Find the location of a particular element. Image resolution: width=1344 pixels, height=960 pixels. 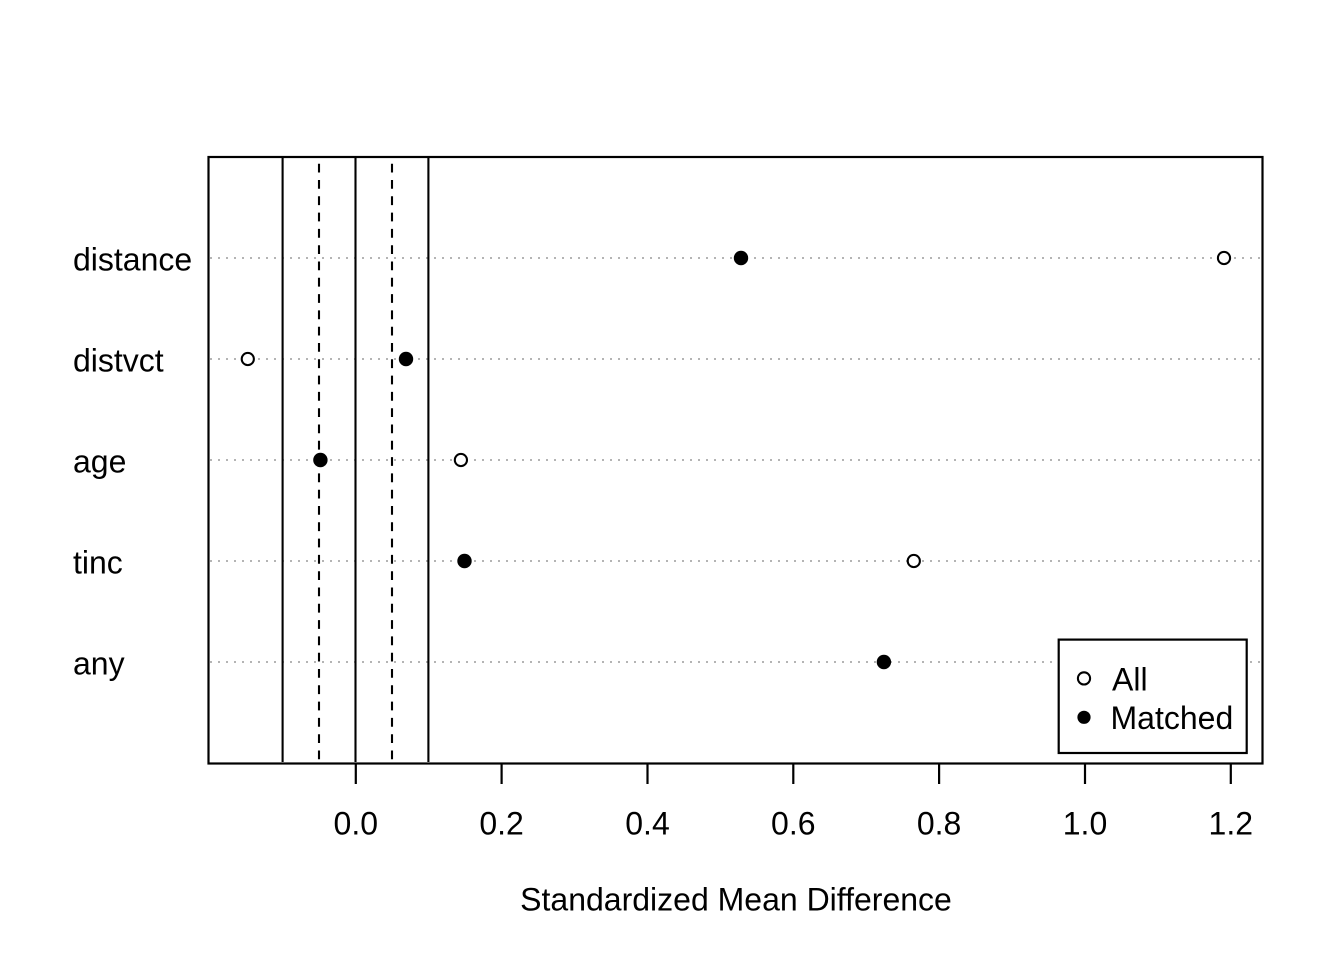

svg-text: tinc is located at coordinates (98, 563).